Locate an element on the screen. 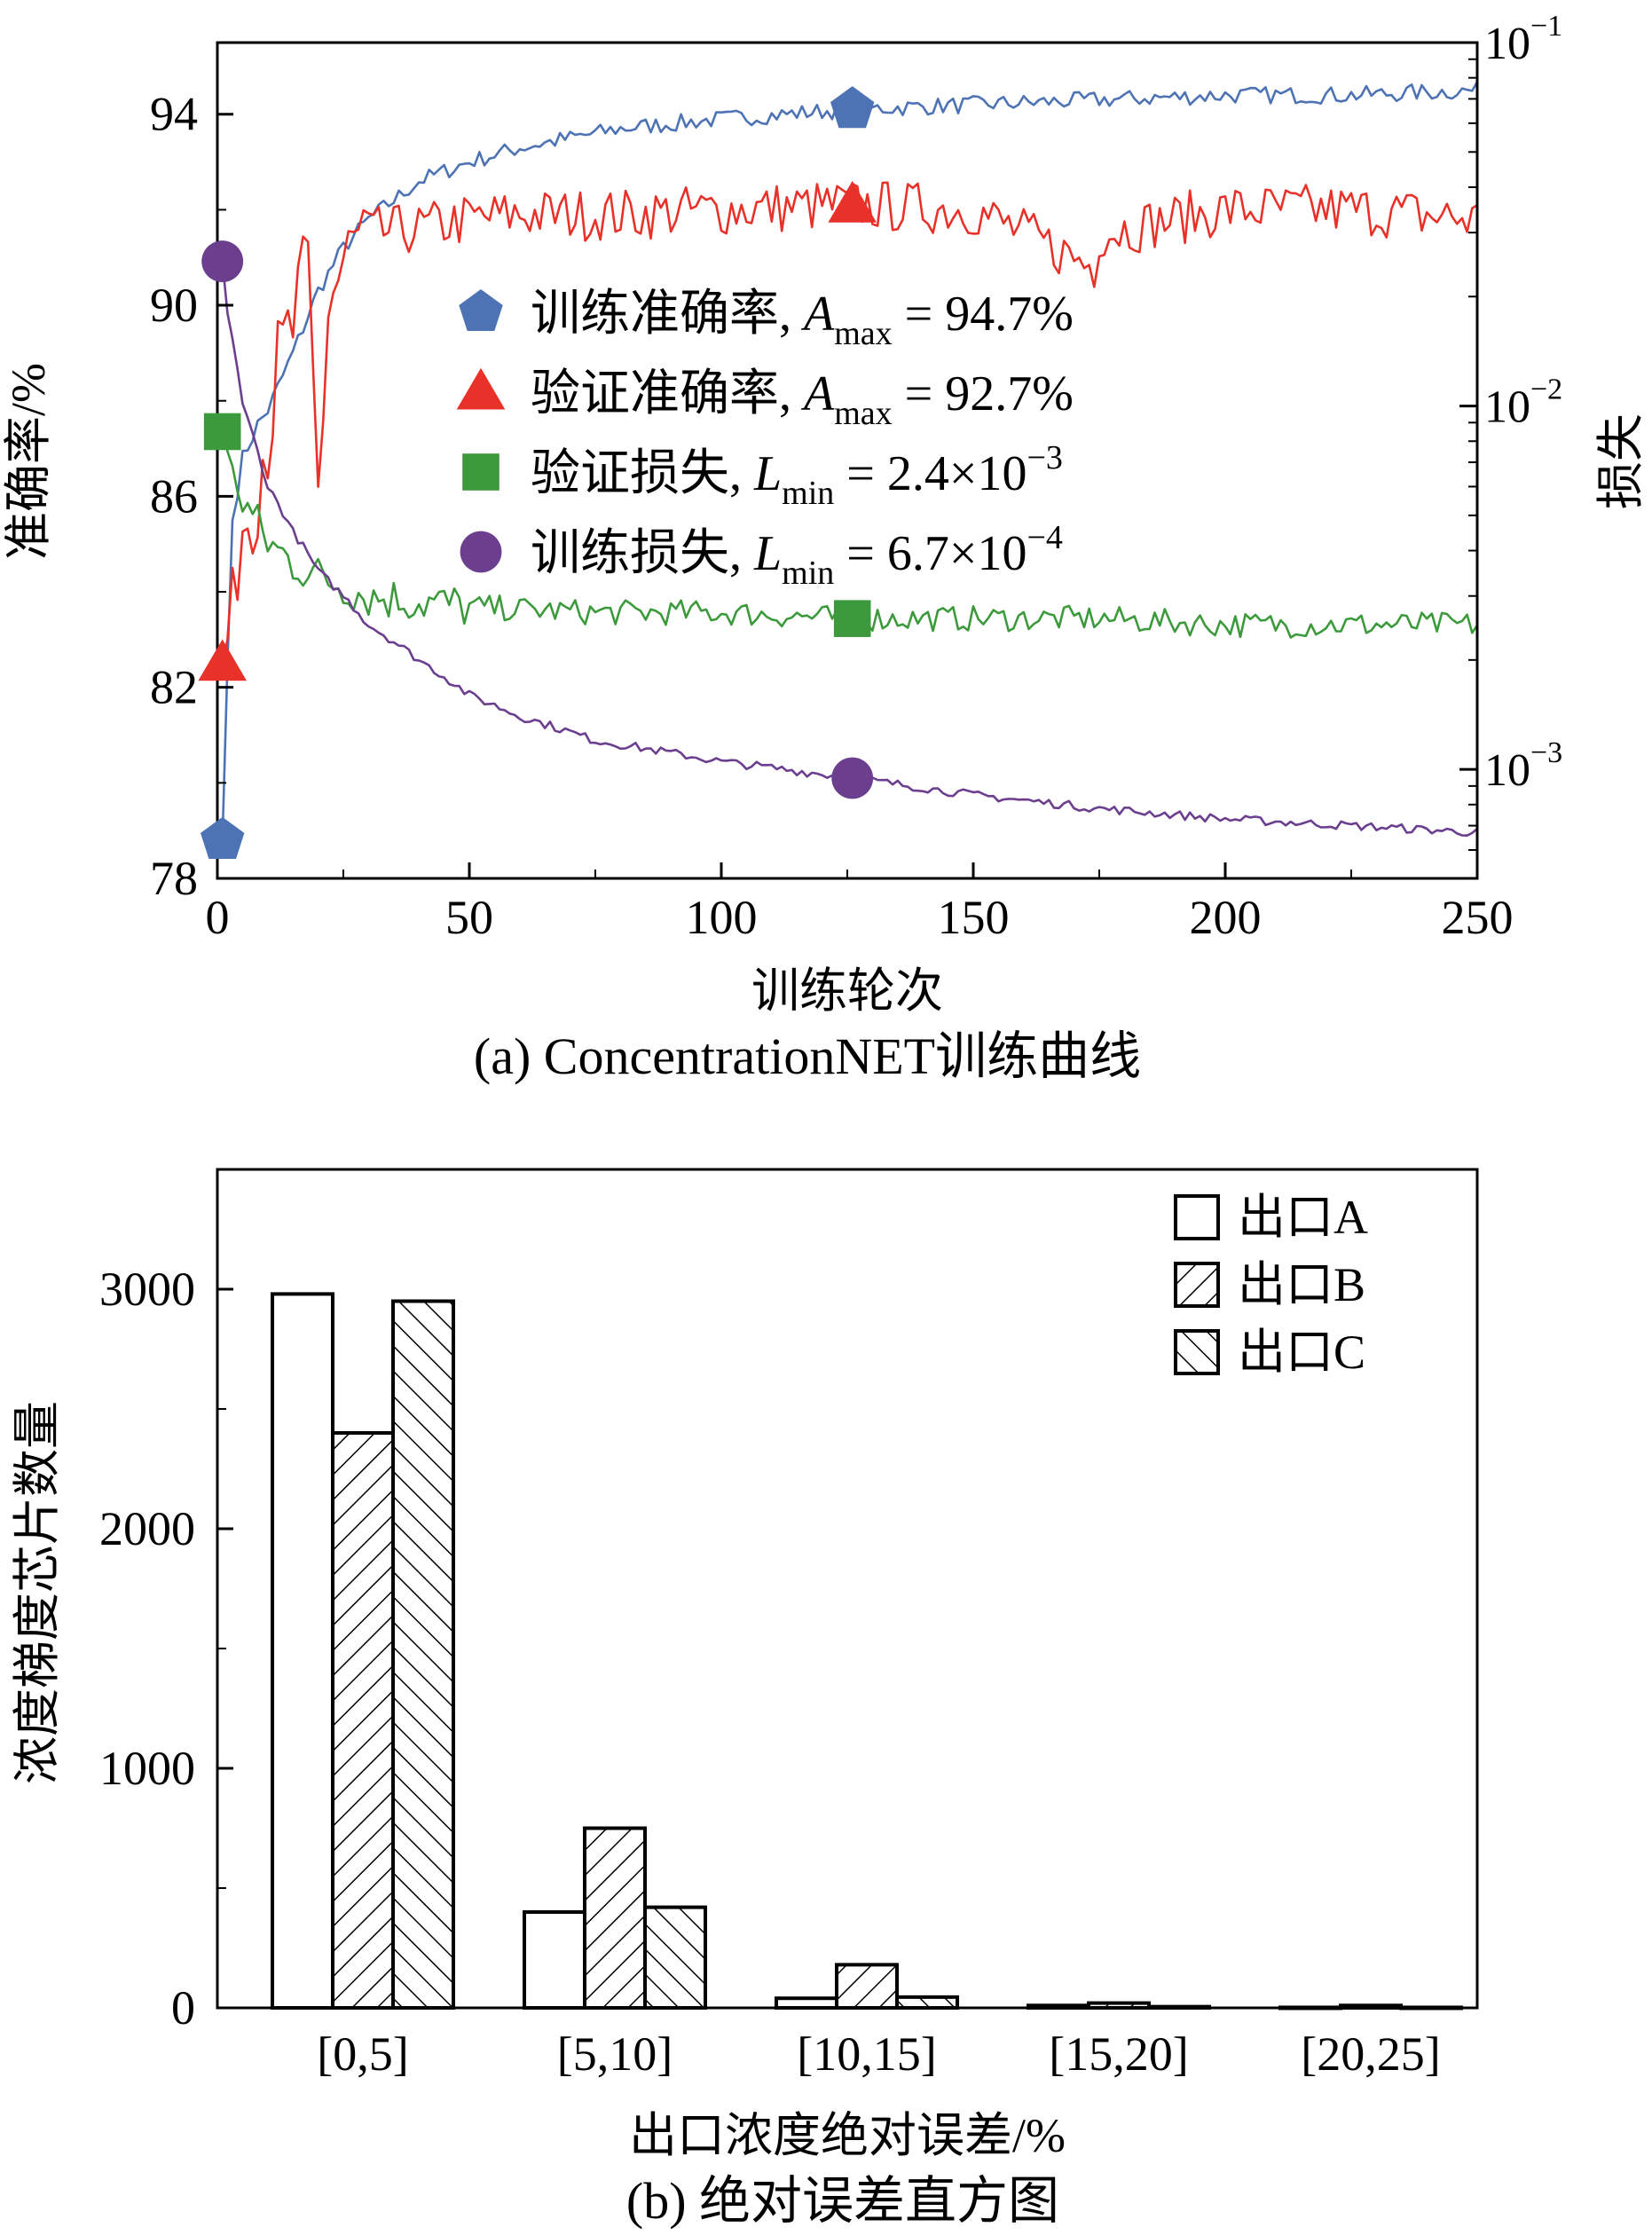  y-axis-ticks: 78 82 86 90 94 is located at coordinates (191, 496).